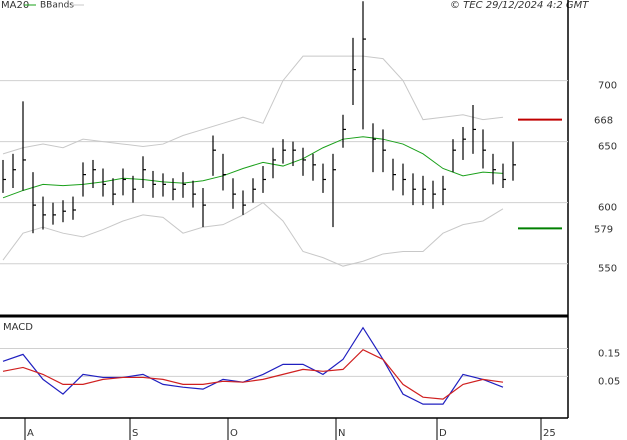  I want to click on x-tick-label: N, so click(341, 433).